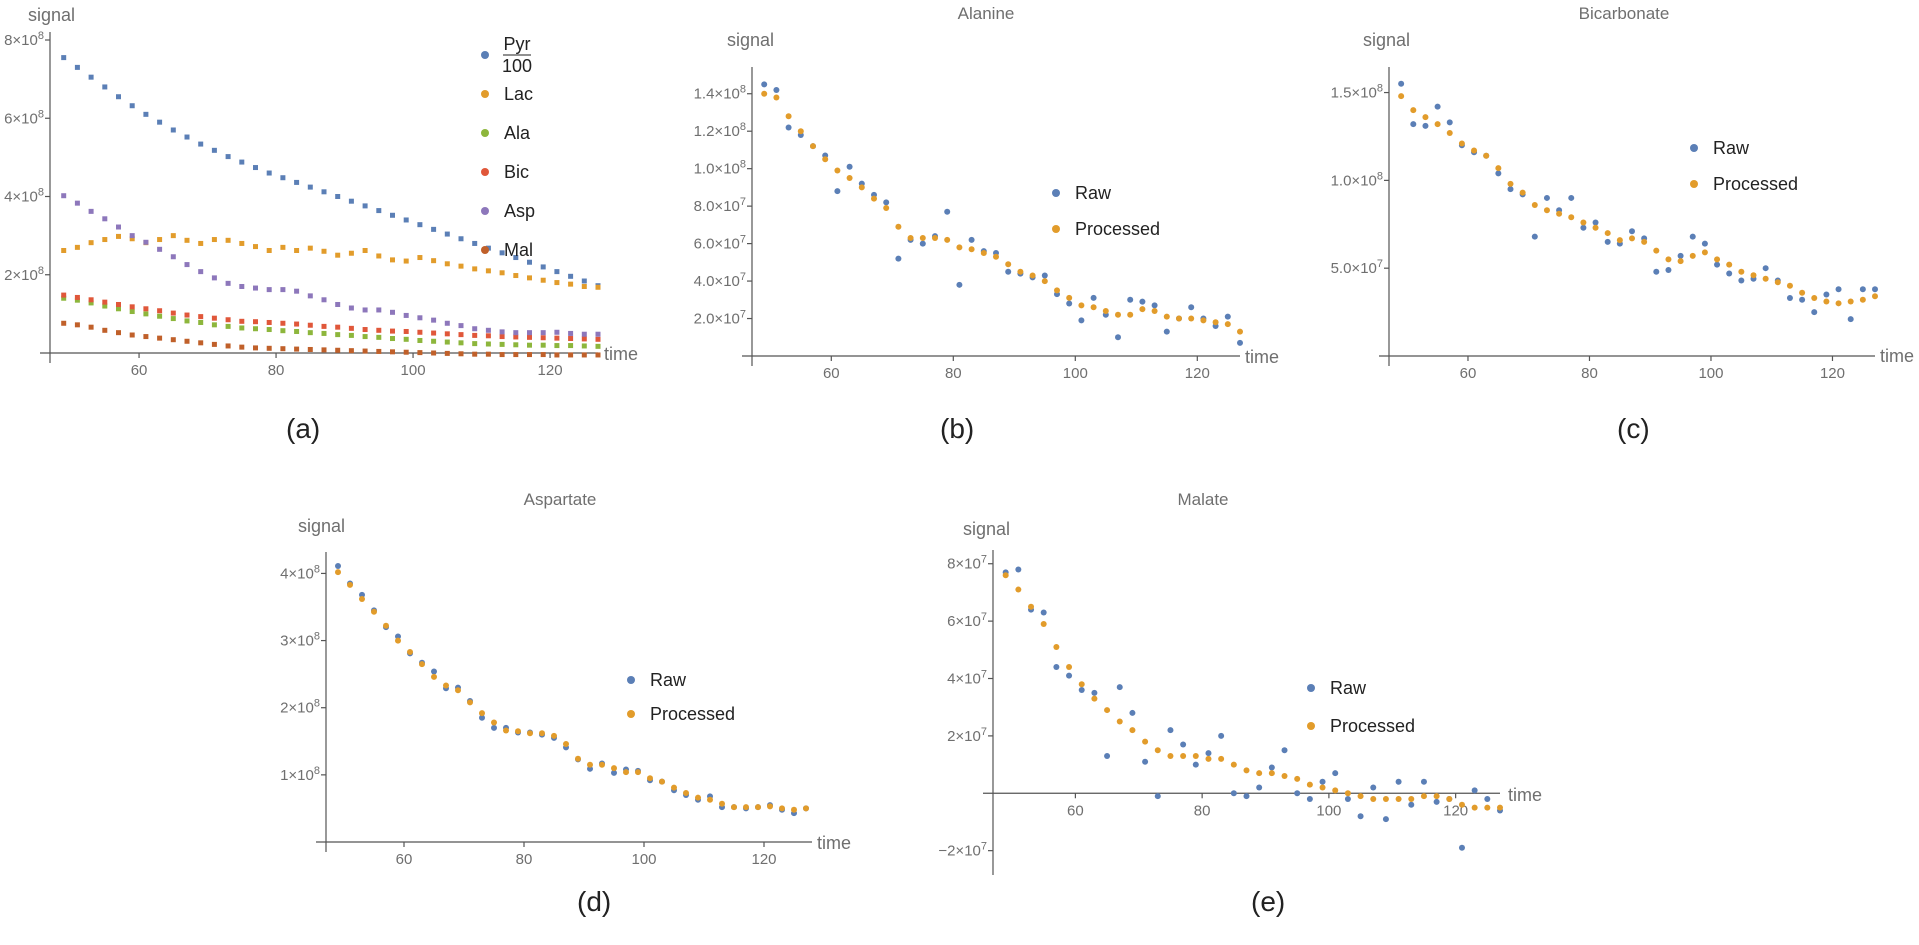 This screenshot has height=945, width=1919. Describe the element at coordinates (1372, 726) in the screenshot. I see `legend-label-e-processed: Processed` at that location.